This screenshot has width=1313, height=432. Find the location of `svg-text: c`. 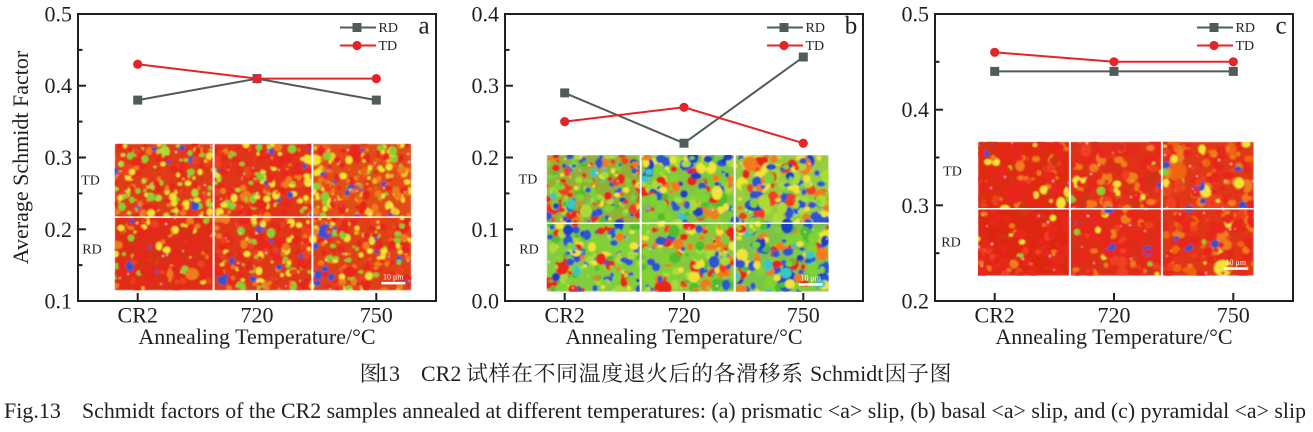

svg-text: c is located at coordinates (1280, 26).